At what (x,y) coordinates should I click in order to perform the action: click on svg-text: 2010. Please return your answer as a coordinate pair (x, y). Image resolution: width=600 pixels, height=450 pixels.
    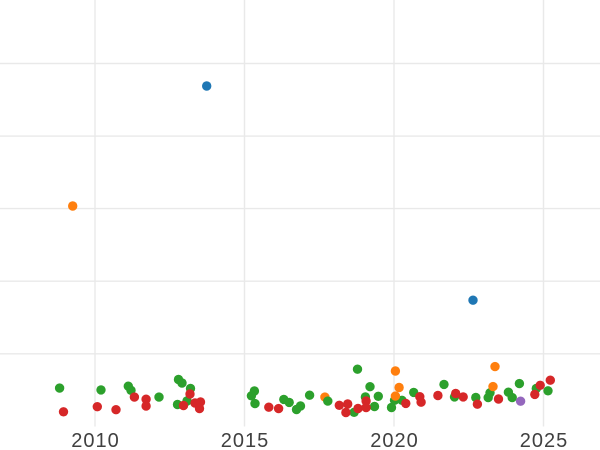
    Looking at the image, I should click on (95, 440).